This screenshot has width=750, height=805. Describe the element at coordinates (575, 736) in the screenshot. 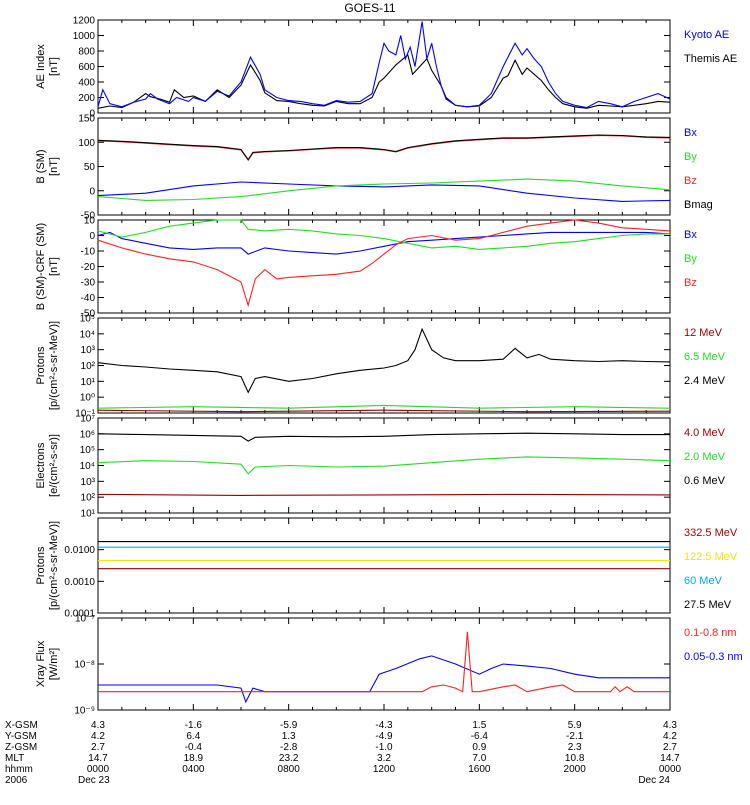

I see `ephemeris-value: -2.1` at that location.